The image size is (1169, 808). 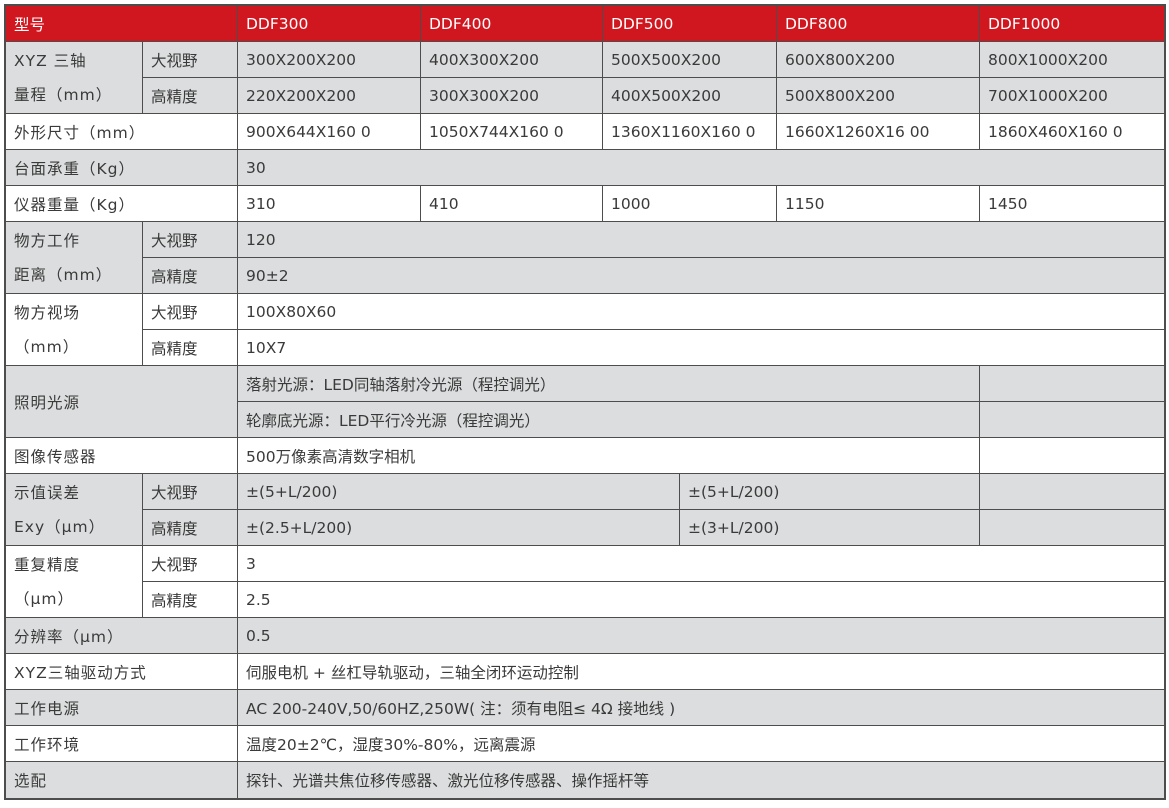 I want to click on row-repeatability-high: 高精度 2.5, so click(x=653, y=600).